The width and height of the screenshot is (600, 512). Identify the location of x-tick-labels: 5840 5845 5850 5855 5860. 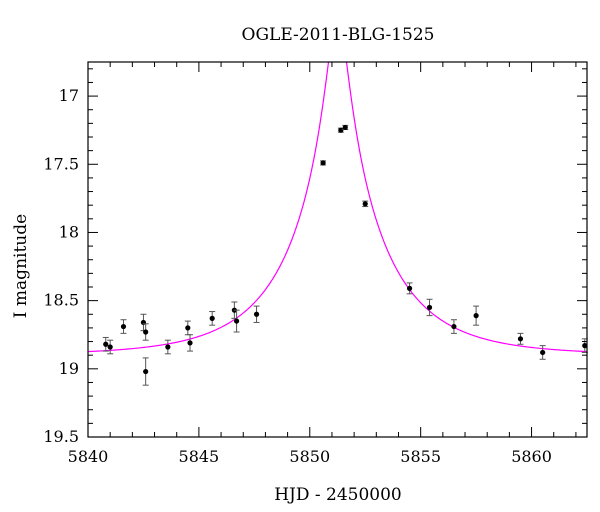
(310, 456).